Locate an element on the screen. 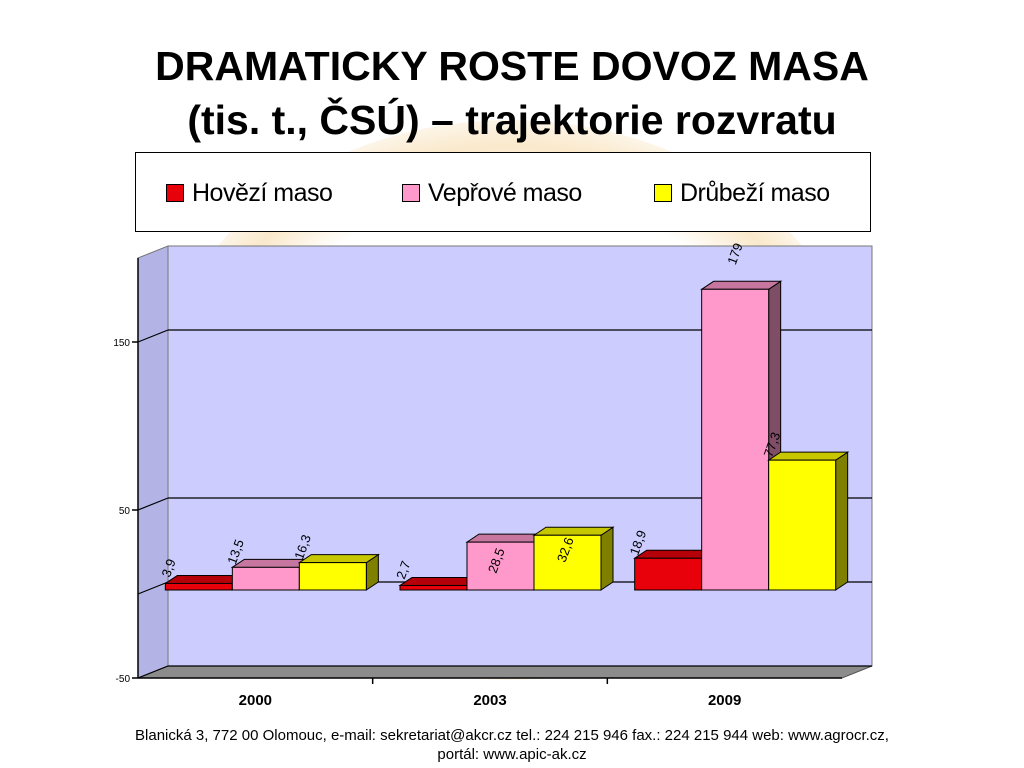  x-tick-label-0: 2000 is located at coordinates (255, 700).